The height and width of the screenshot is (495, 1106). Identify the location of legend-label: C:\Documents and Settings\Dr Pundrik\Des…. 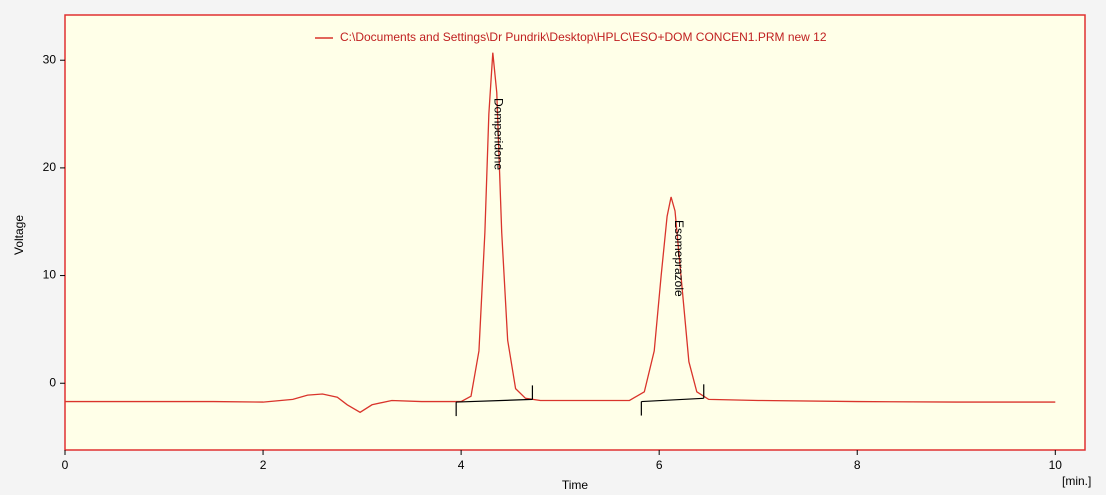
(583, 37).